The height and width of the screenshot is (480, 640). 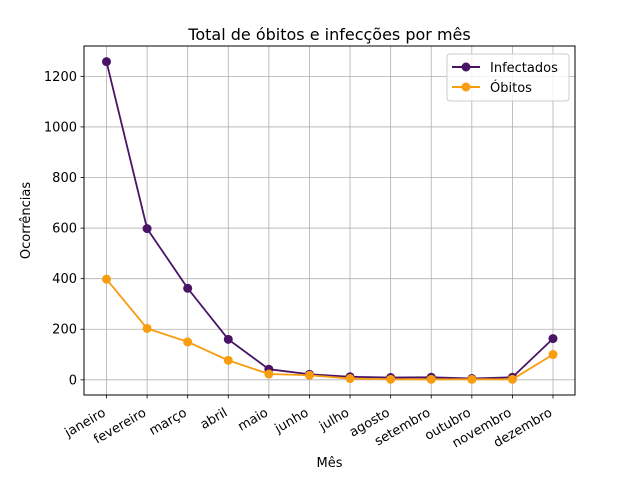 What do you see at coordinates (330, 463) in the screenshot?
I see `x-axis-label: Mês` at bounding box center [330, 463].